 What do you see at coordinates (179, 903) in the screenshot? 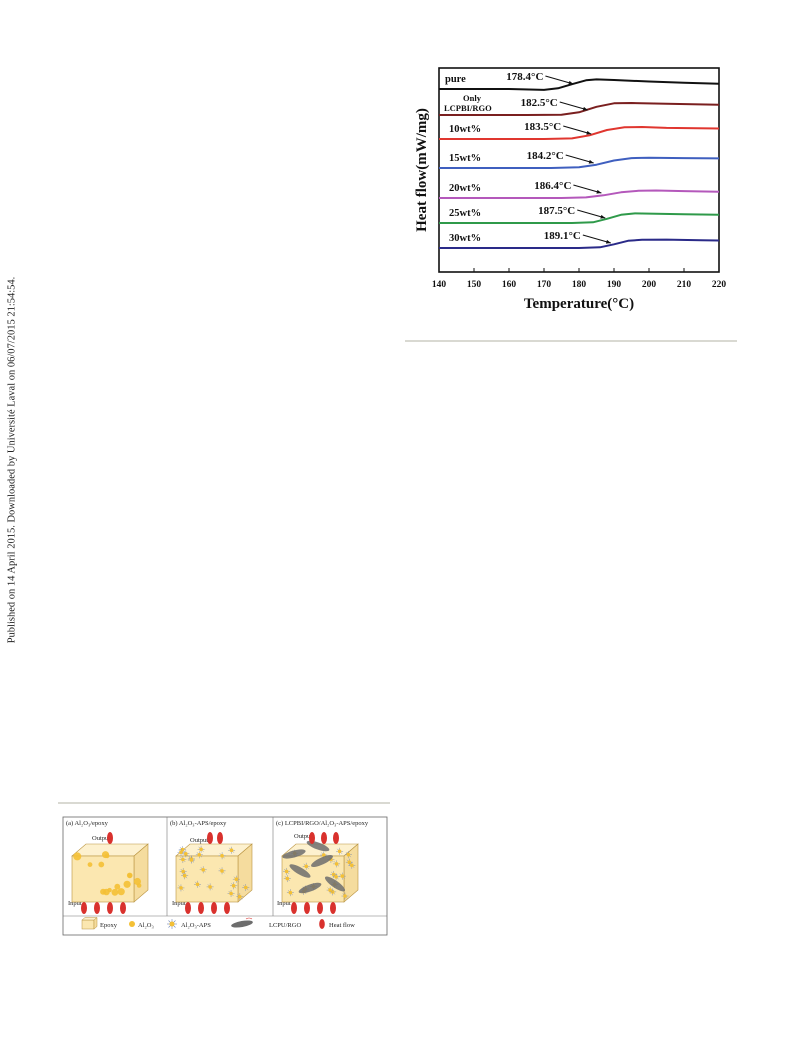
I see `panel-b-input-label: Input` at bounding box center [179, 903].